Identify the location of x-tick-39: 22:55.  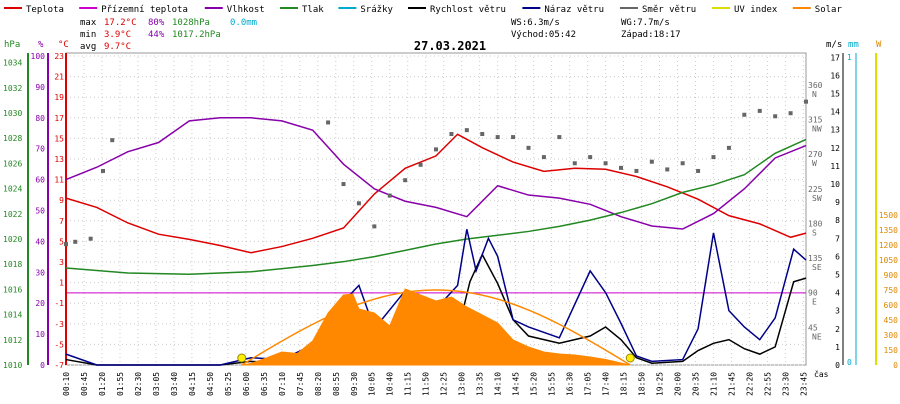
(767, 384).